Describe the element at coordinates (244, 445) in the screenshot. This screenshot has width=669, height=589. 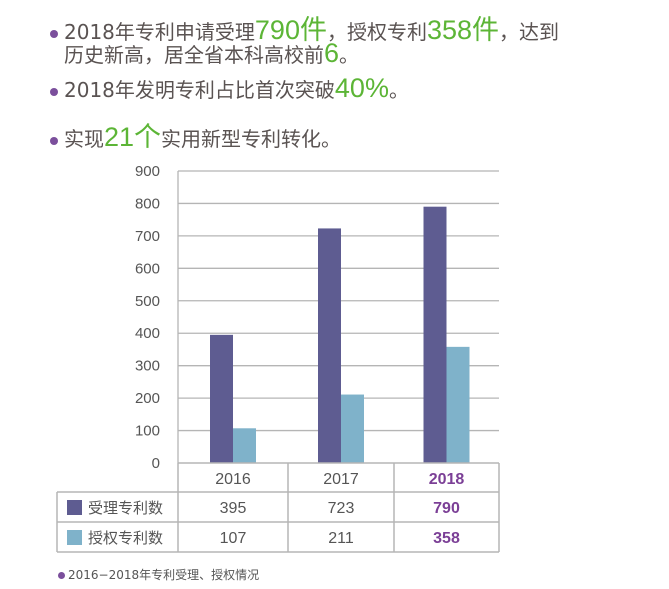
I see `bar-granted-2016` at that location.